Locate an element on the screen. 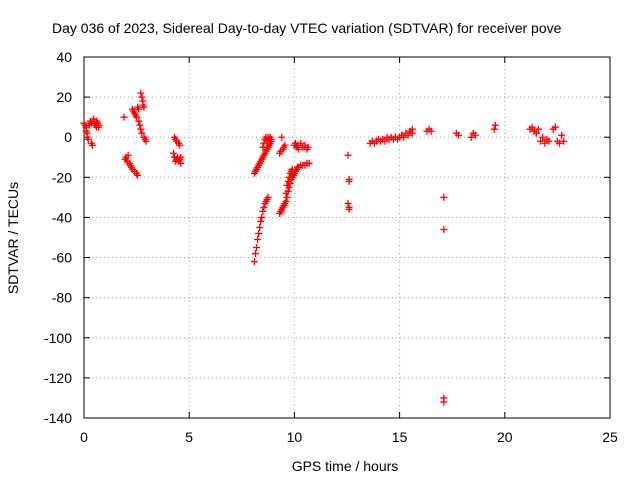 The height and width of the screenshot is (480, 640). y-tick-label: -140 is located at coordinates (58, 418).